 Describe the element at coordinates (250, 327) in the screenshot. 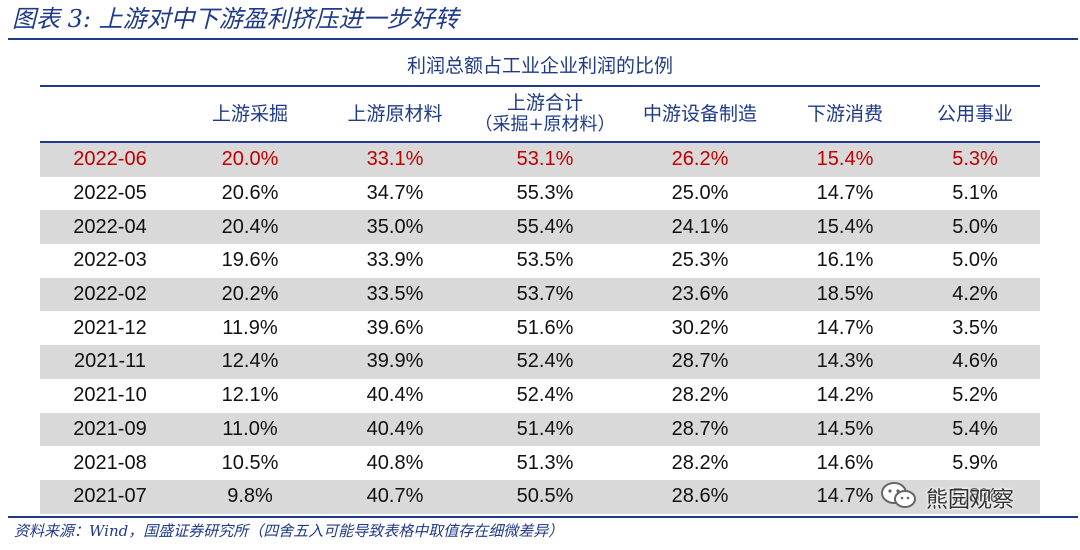

I see `row-value-cell: 11.9%` at that location.